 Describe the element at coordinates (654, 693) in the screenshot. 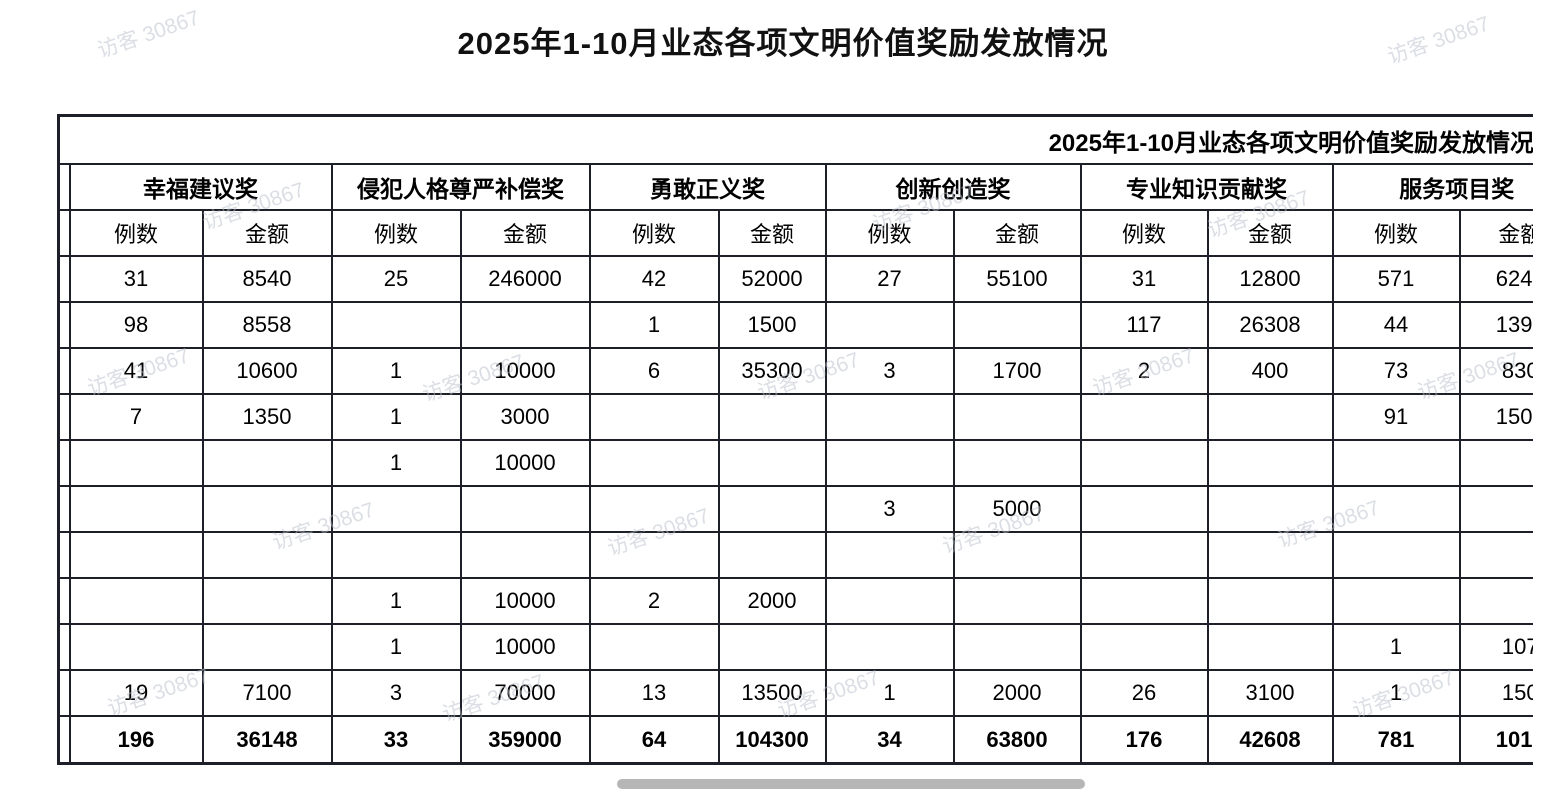

I see `data-cell: 13` at that location.